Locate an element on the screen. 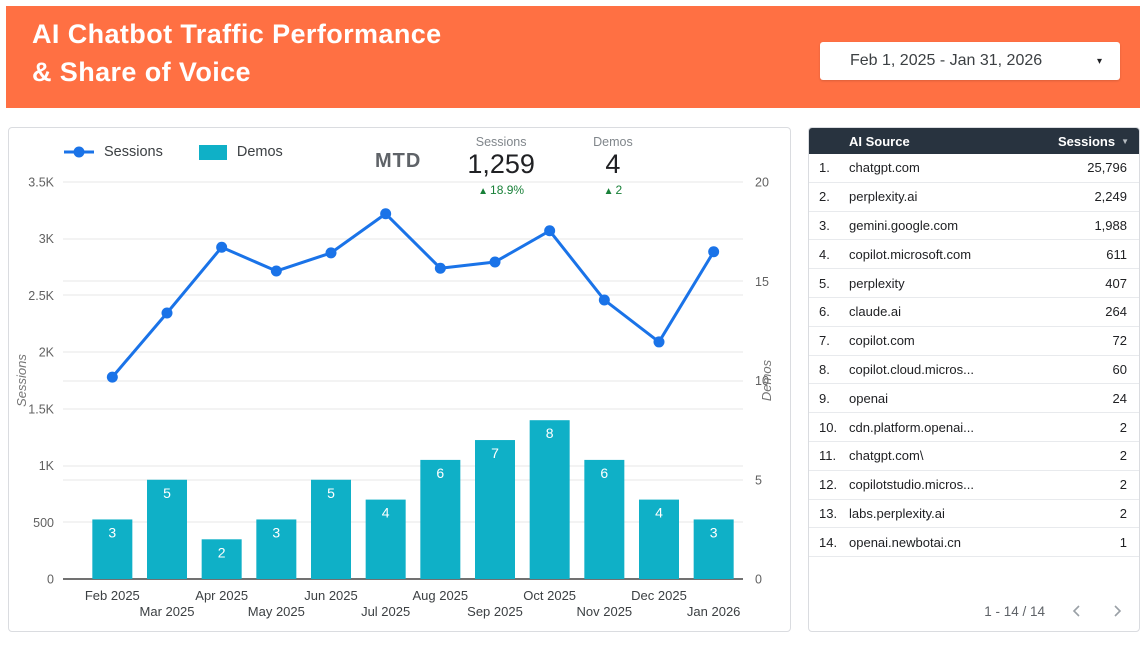 This screenshot has width=1146, height=656. row-ai-source: chatgpt.com\ is located at coordinates (886, 456).